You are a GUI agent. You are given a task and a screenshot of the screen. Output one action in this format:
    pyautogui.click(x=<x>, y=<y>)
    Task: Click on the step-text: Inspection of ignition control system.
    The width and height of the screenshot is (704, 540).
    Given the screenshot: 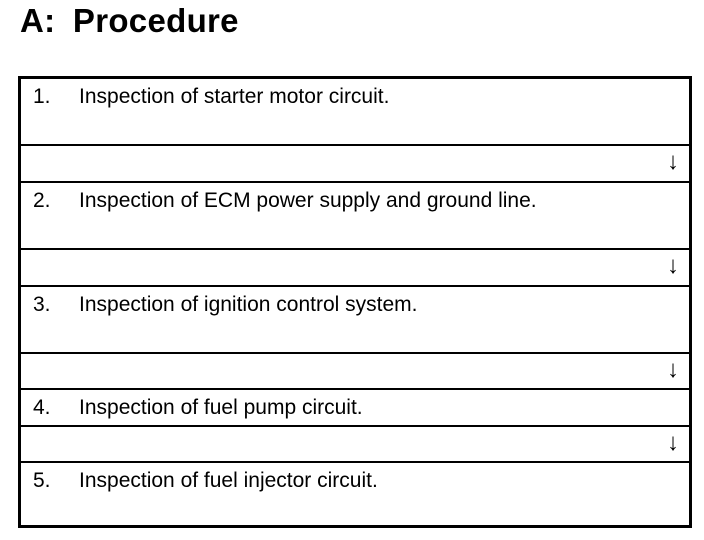 What is the action you would take?
    pyautogui.click(x=248, y=304)
    